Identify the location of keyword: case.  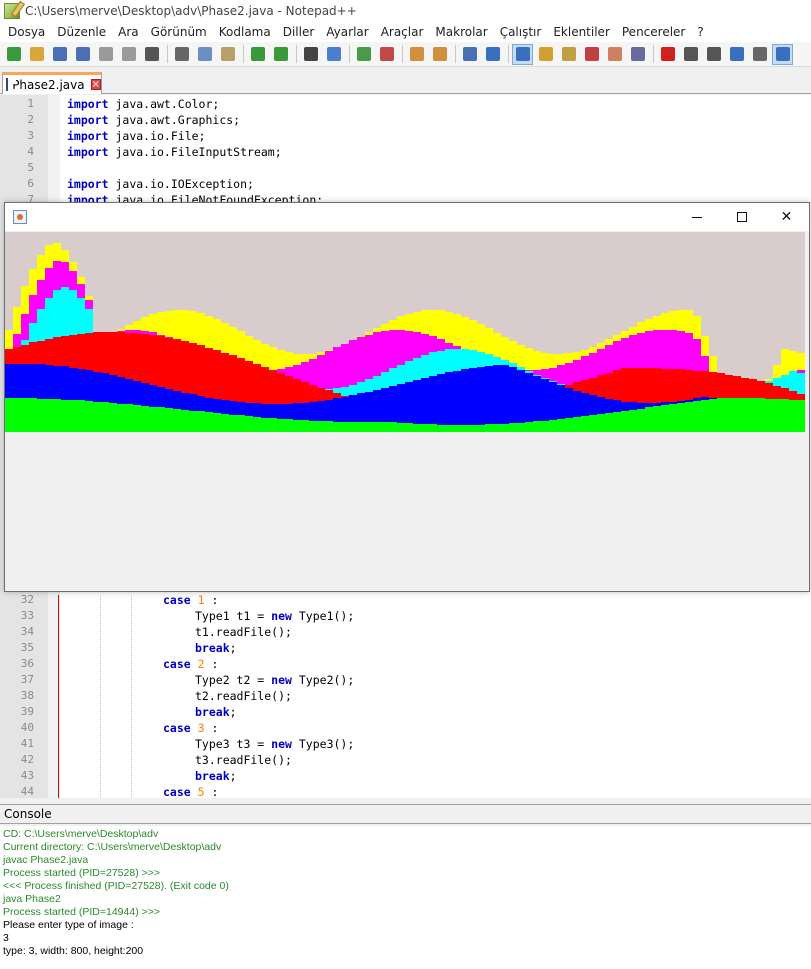
(177, 728).